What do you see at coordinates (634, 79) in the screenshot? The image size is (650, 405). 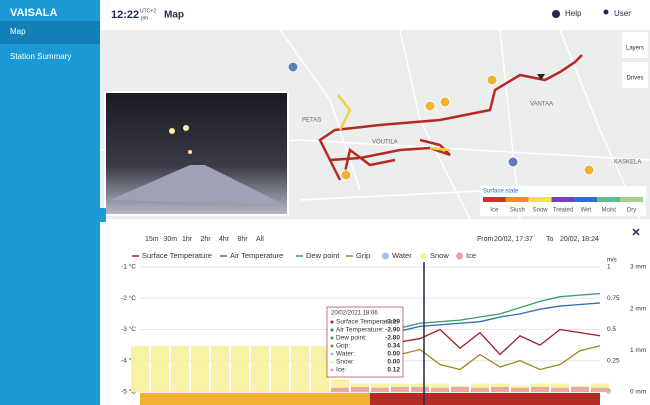 I see `button-label: Drives` at bounding box center [634, 79].